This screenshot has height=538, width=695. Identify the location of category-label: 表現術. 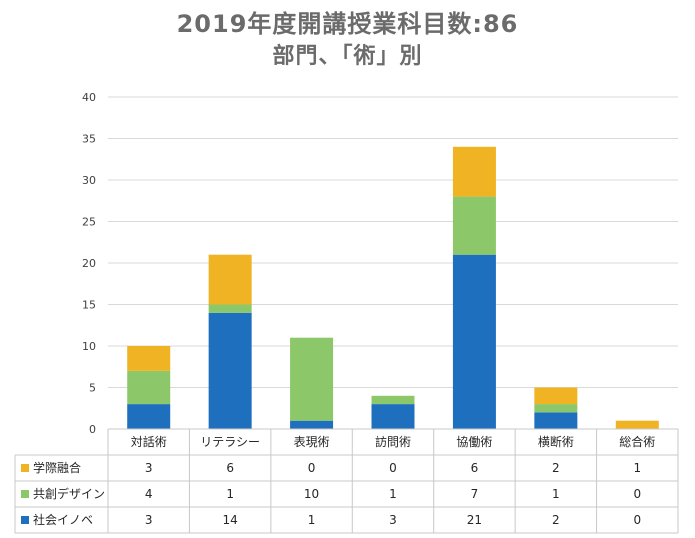
(312, 442).